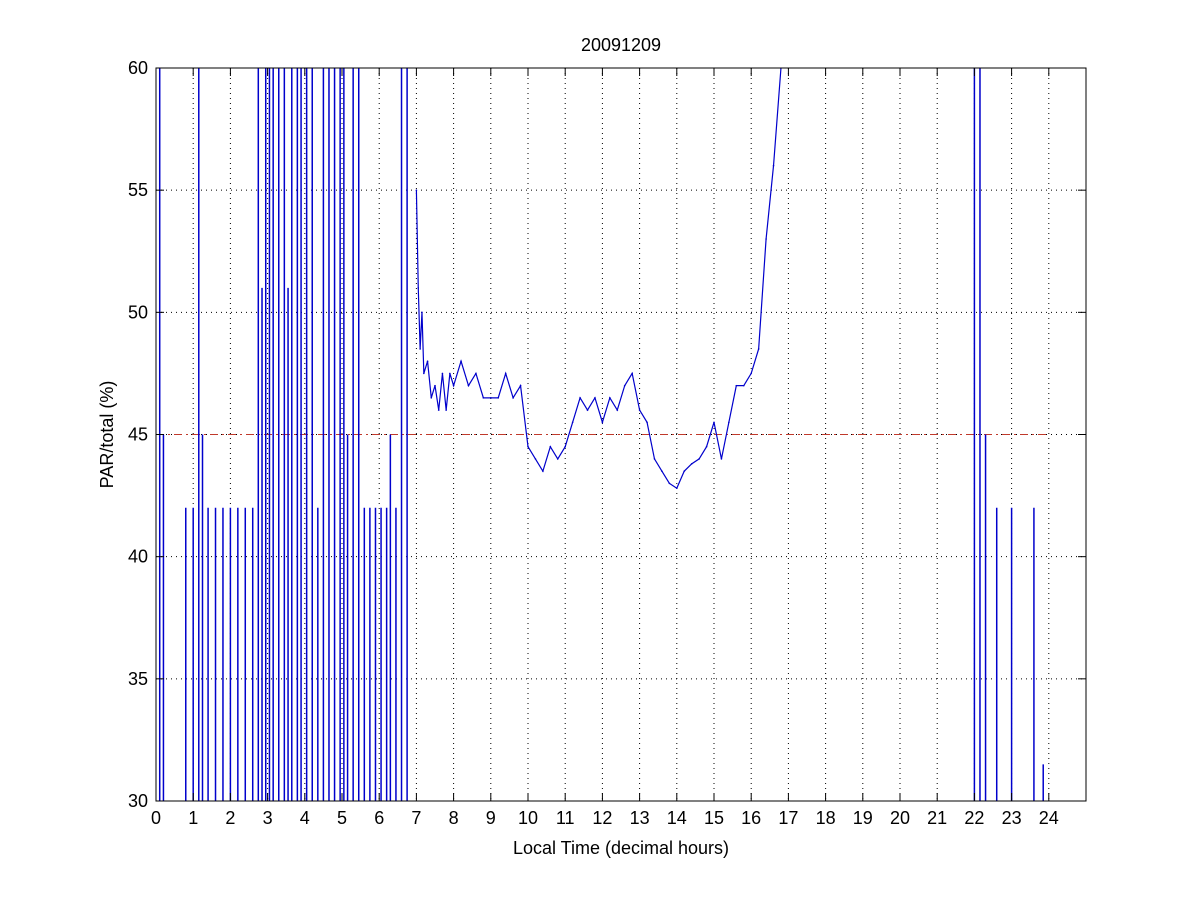 Image resolution: width=1200 pixels, height=900 pixels. What do you see at coordinates (416, 818) in the screenshot?
I see `x-tick-label: 7` at bounding box center [416, 818].